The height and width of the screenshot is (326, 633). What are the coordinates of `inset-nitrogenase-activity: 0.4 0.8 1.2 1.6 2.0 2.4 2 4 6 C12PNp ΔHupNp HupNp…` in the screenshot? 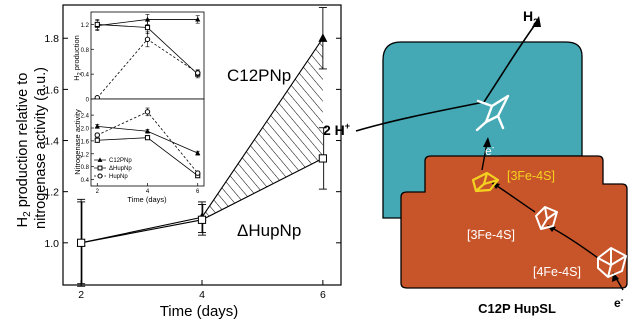 It's located at (139, 151).